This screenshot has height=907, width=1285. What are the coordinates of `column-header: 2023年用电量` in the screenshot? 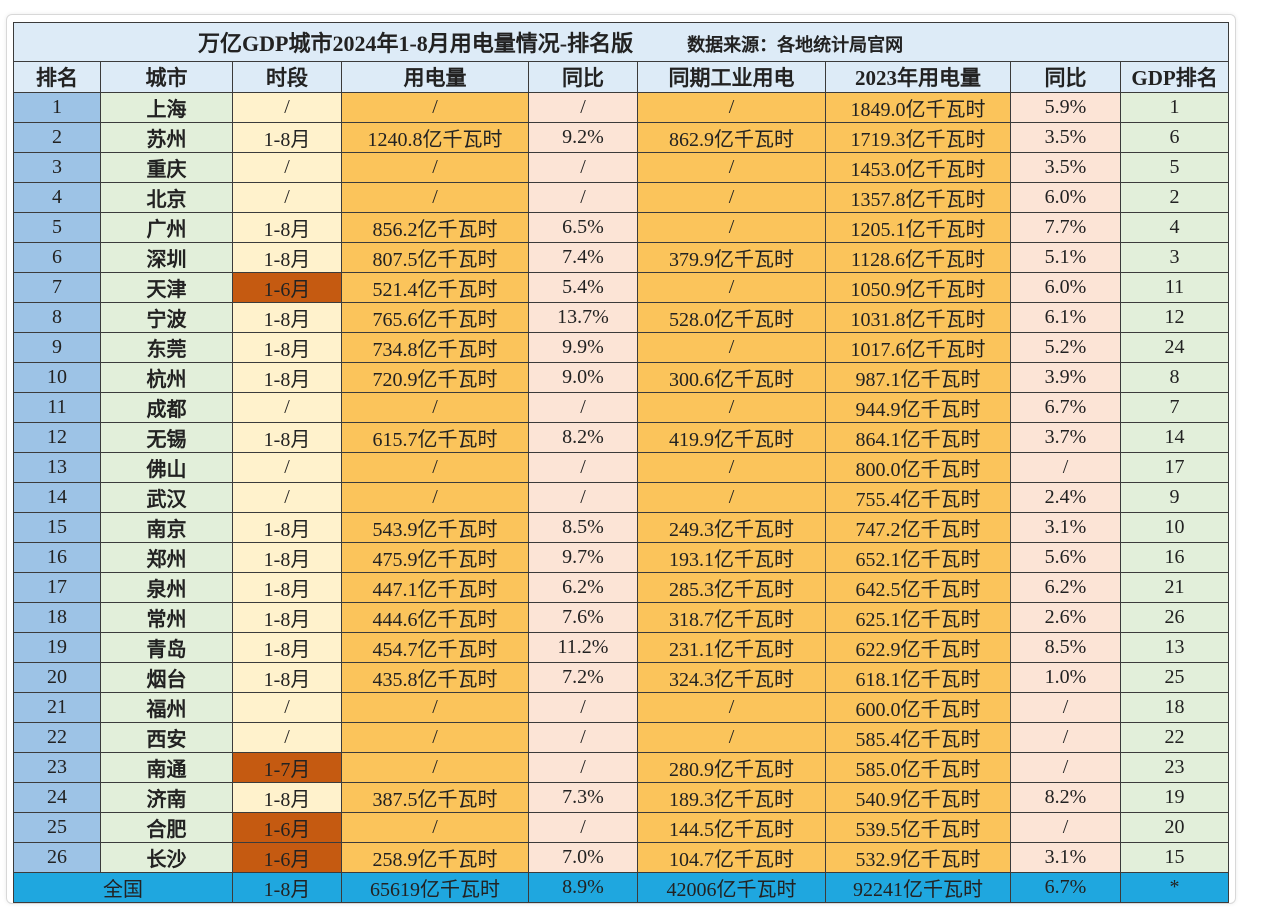 It's located at (918, 77).